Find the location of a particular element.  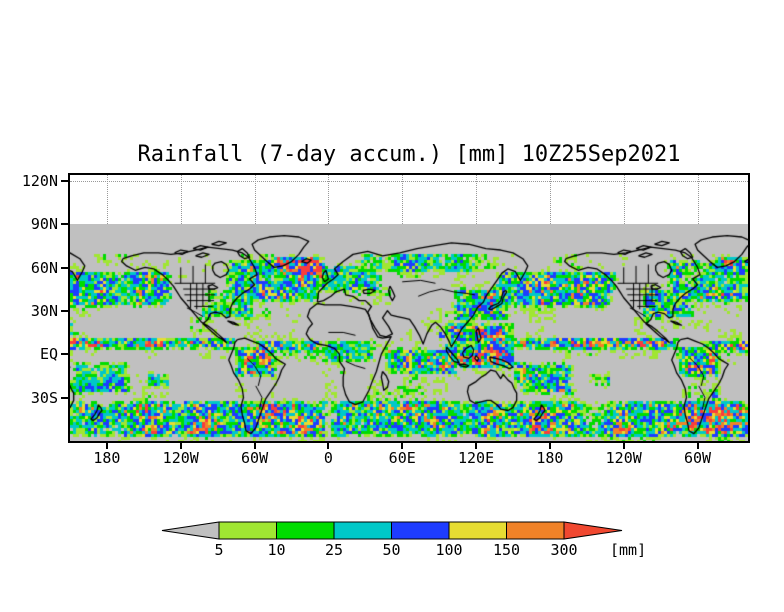

x-tick-label: 60E is located at coordinates (402, 458).